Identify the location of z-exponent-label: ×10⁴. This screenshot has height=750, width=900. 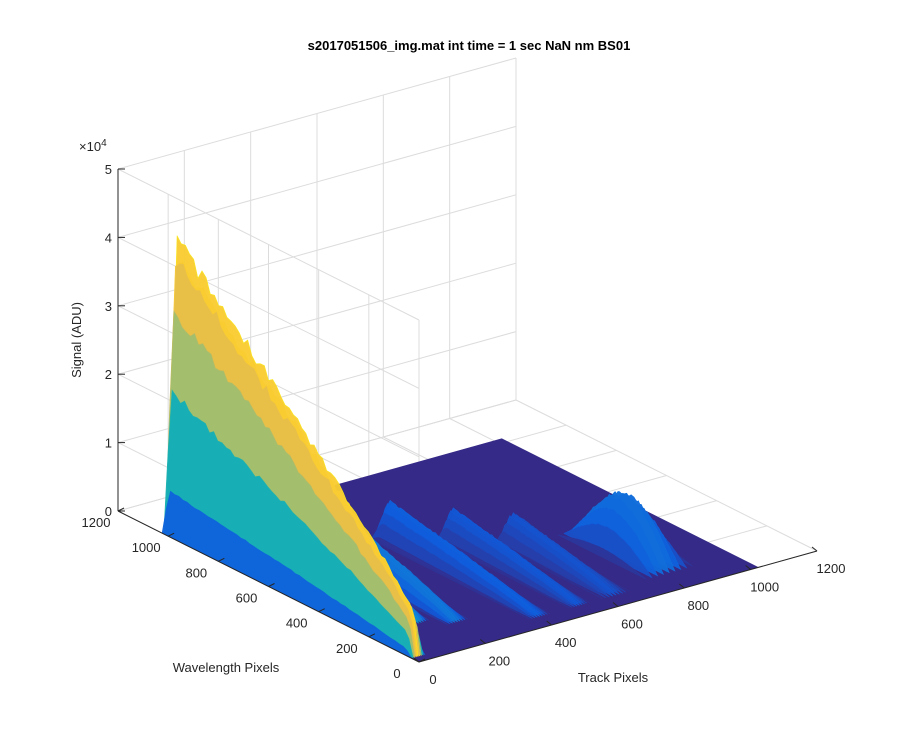
(93, 146).